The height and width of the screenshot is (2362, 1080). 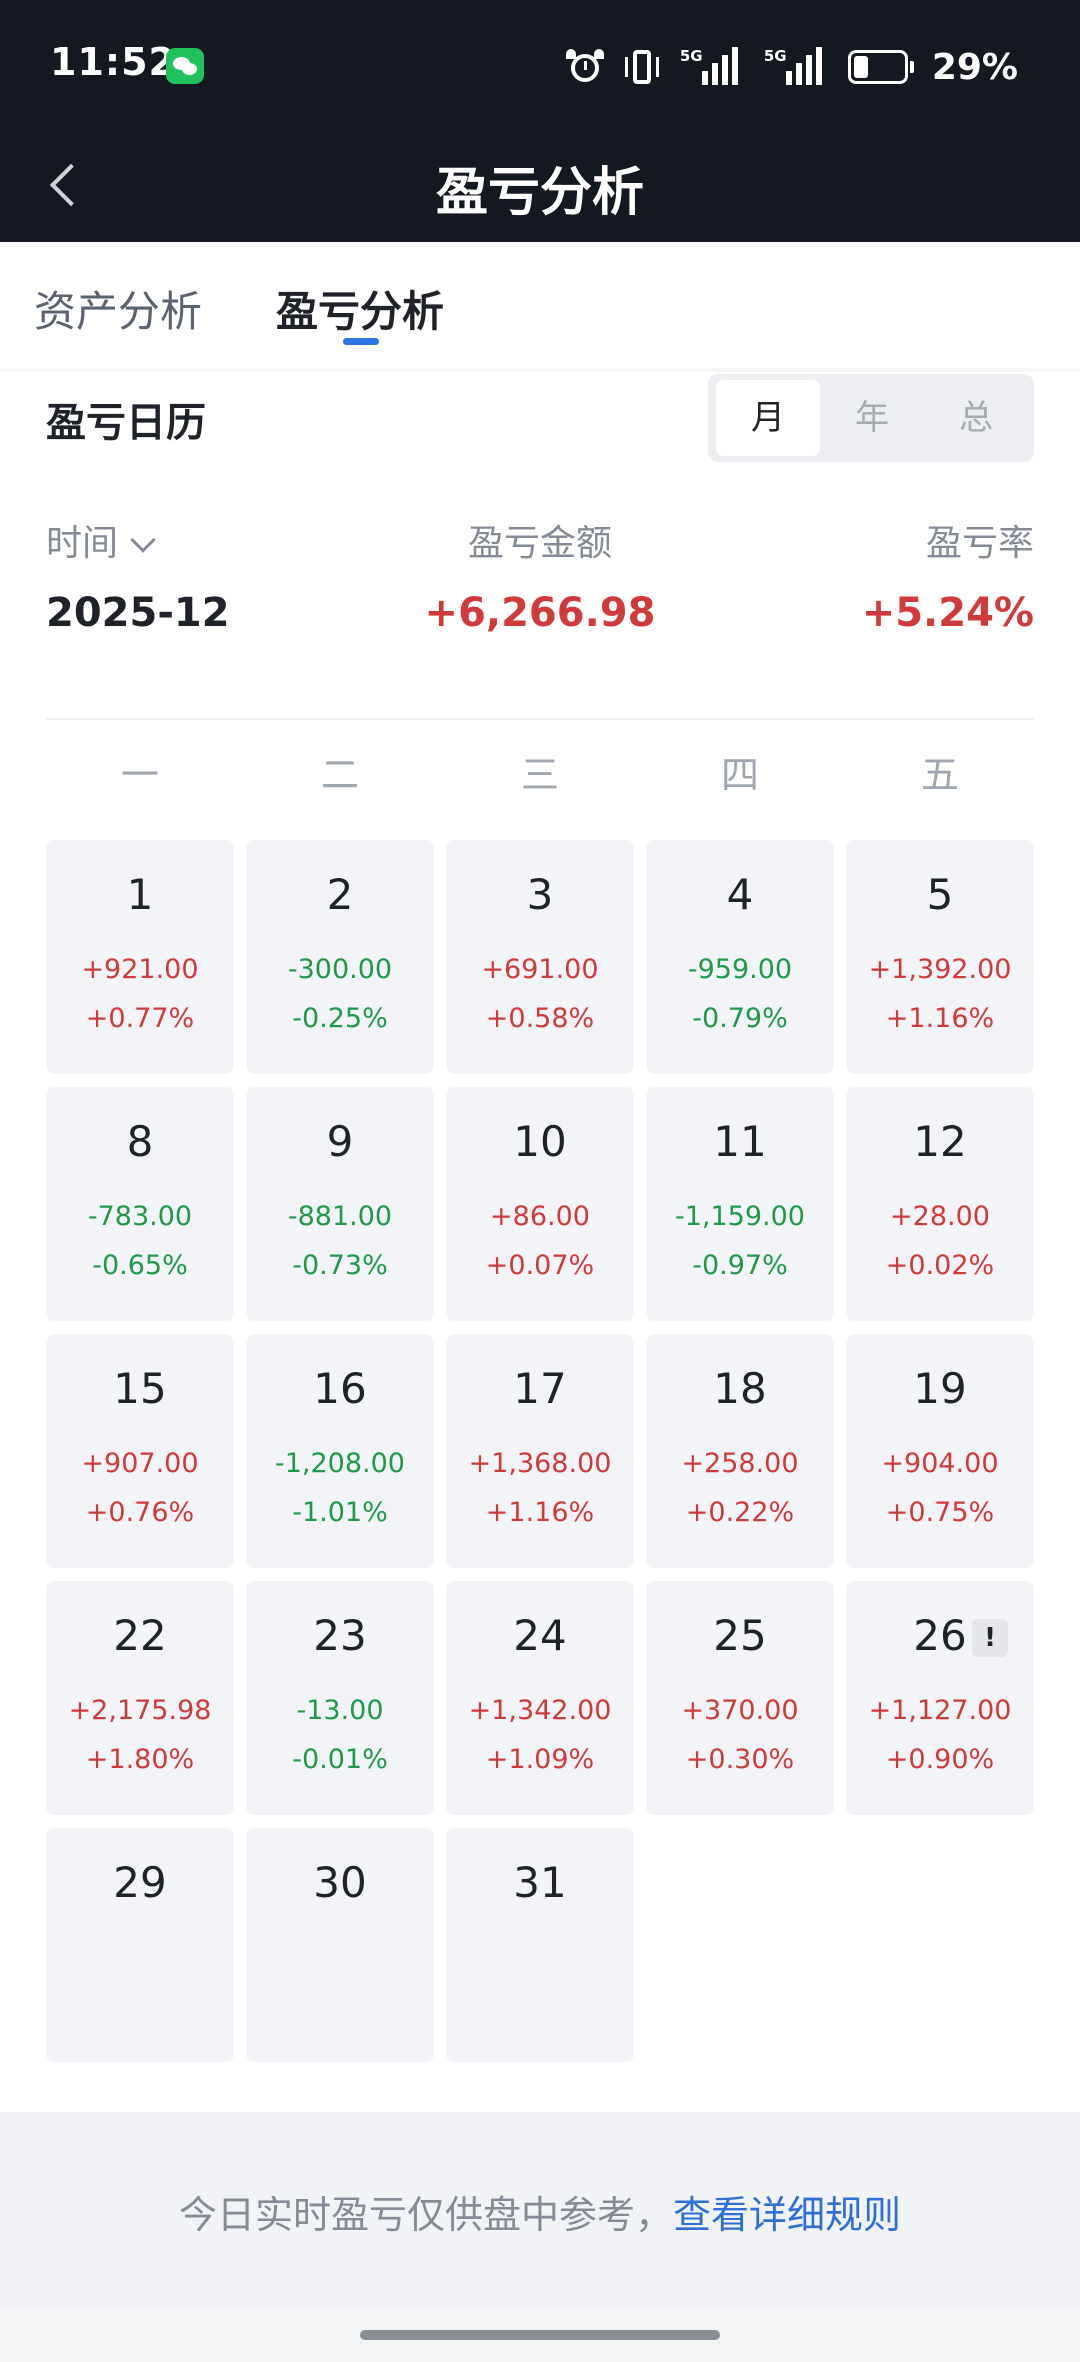 I want to click on calendar-day-cell: 12 +28.00 +0.02%, so click(x=940, y=1204).